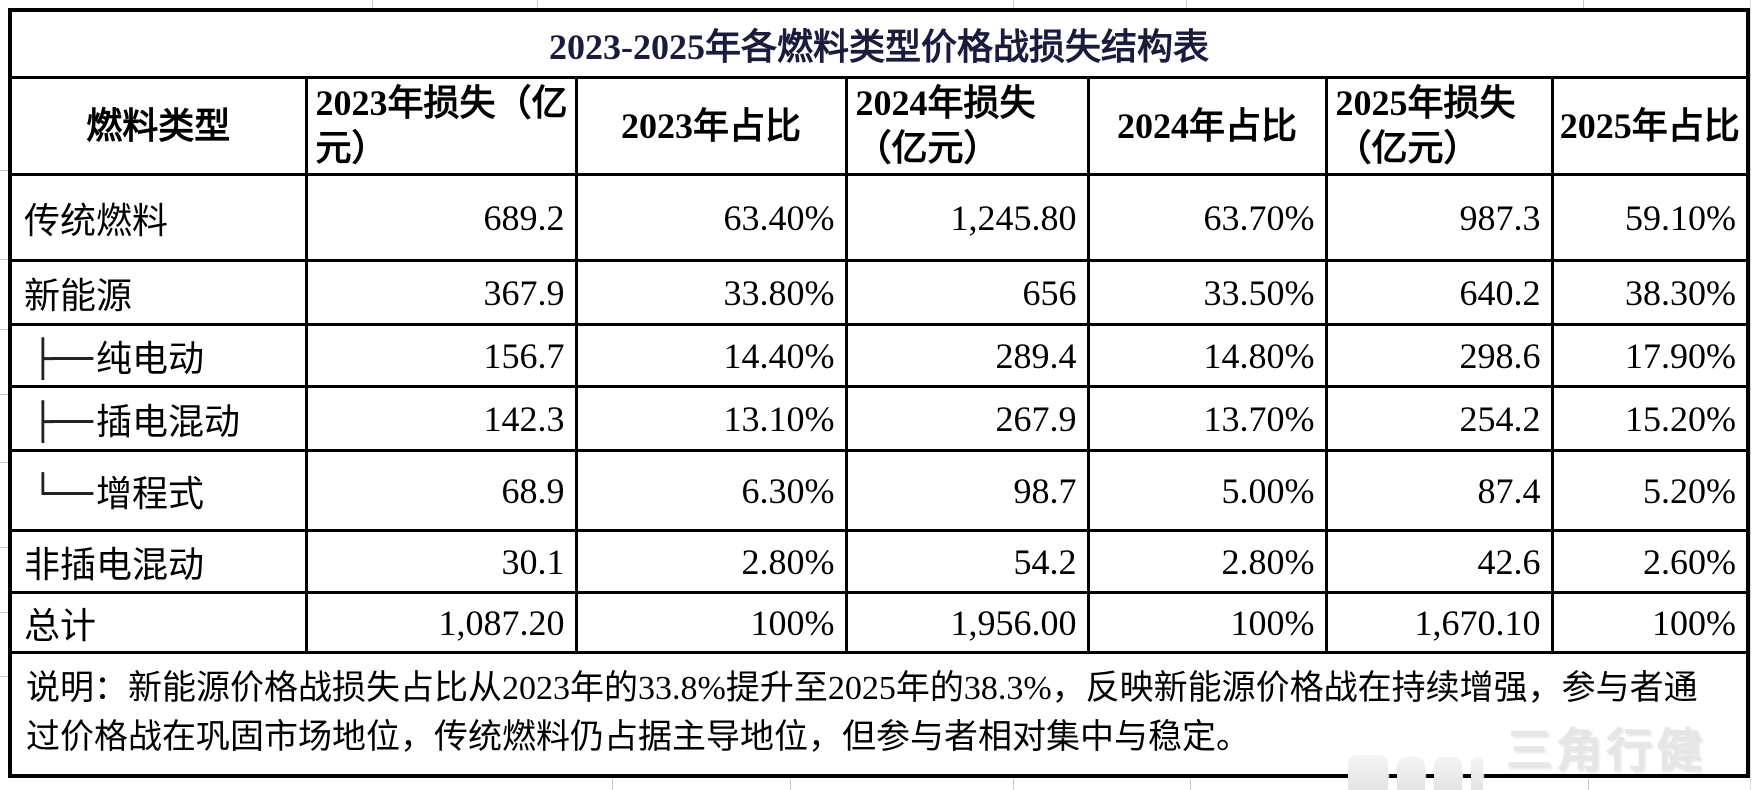 This screenshot has width=1754, height=790. I want to click on table-title: 2023-2025年各燃料类型价格战损失结构表, so click(879, 43).